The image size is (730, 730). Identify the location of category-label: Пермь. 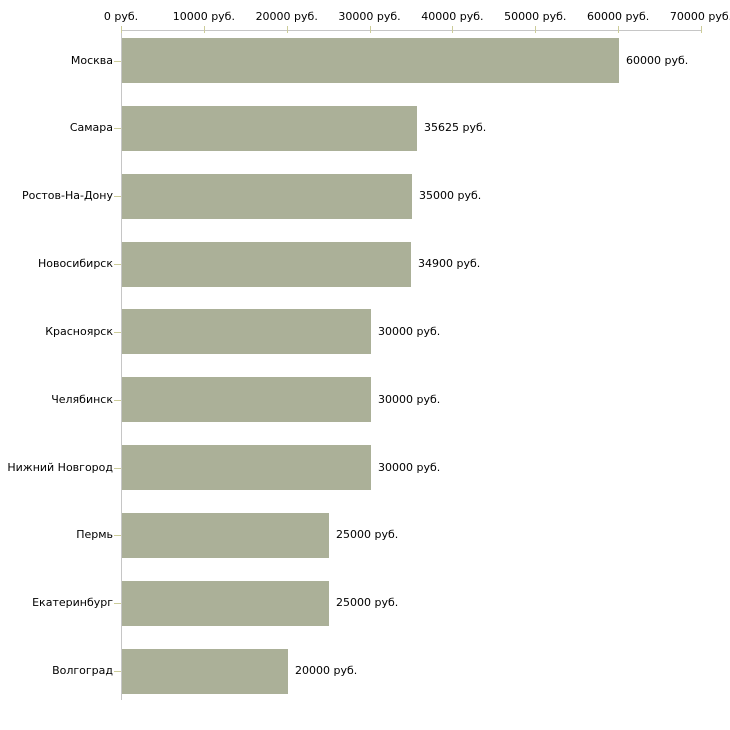
(94, 534).